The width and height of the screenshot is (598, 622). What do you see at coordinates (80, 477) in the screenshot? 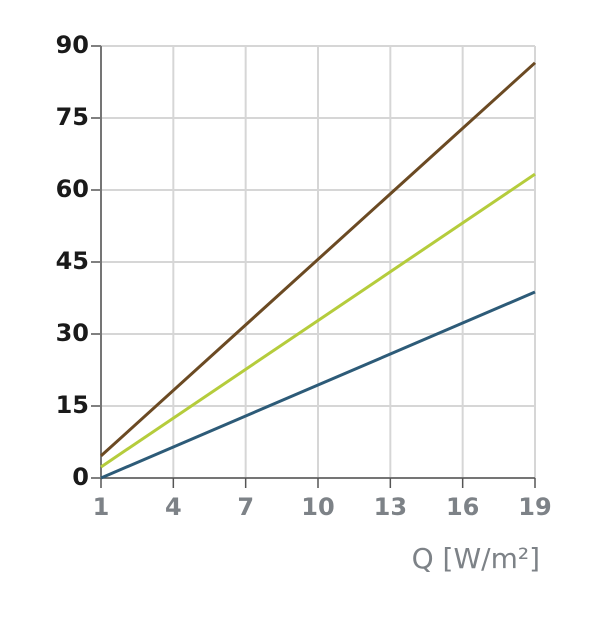
I see `y-tick-label: 0` at bounding box center [80, 477].